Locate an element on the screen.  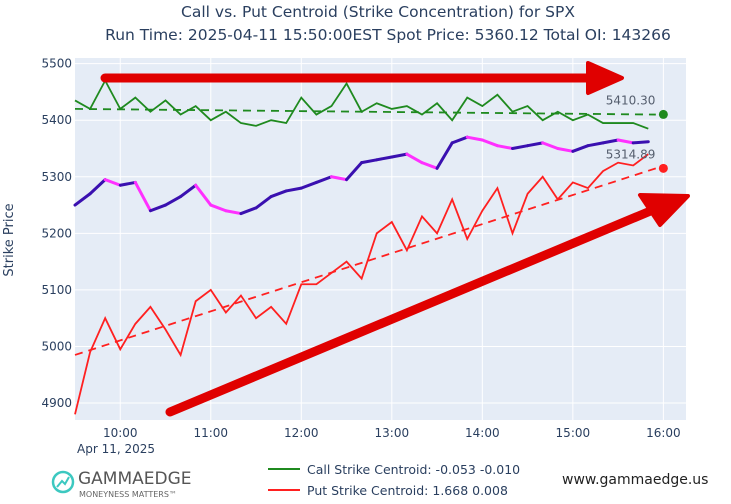
x-tick-label: 10:00 is located at coordinates (120, 433).